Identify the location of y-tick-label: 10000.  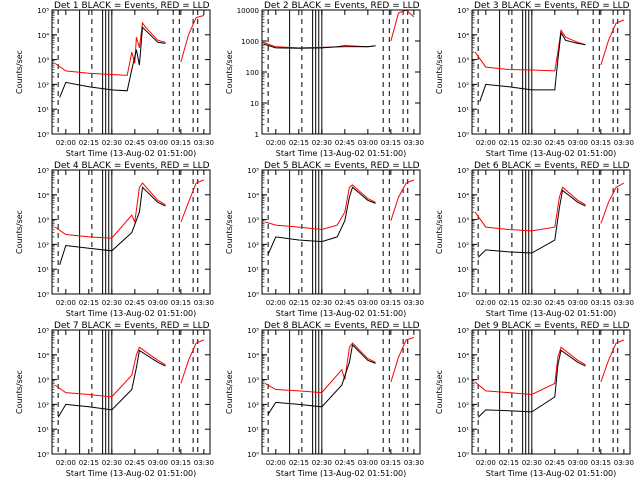
(248, 11).